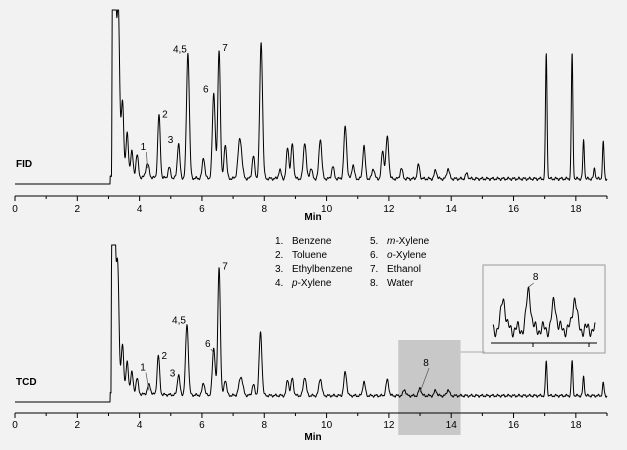 The image size is (627, 450). I want to click on legend-compound: p-Xylene, so click(311, 283).